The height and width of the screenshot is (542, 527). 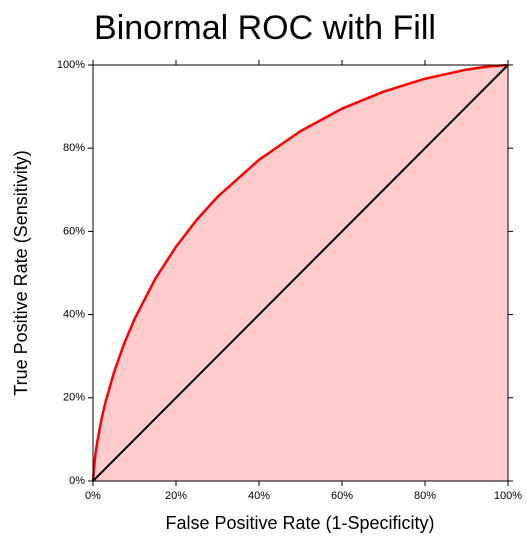 I want to click on x-tick-label: 60%, so click(x=342, y=496).